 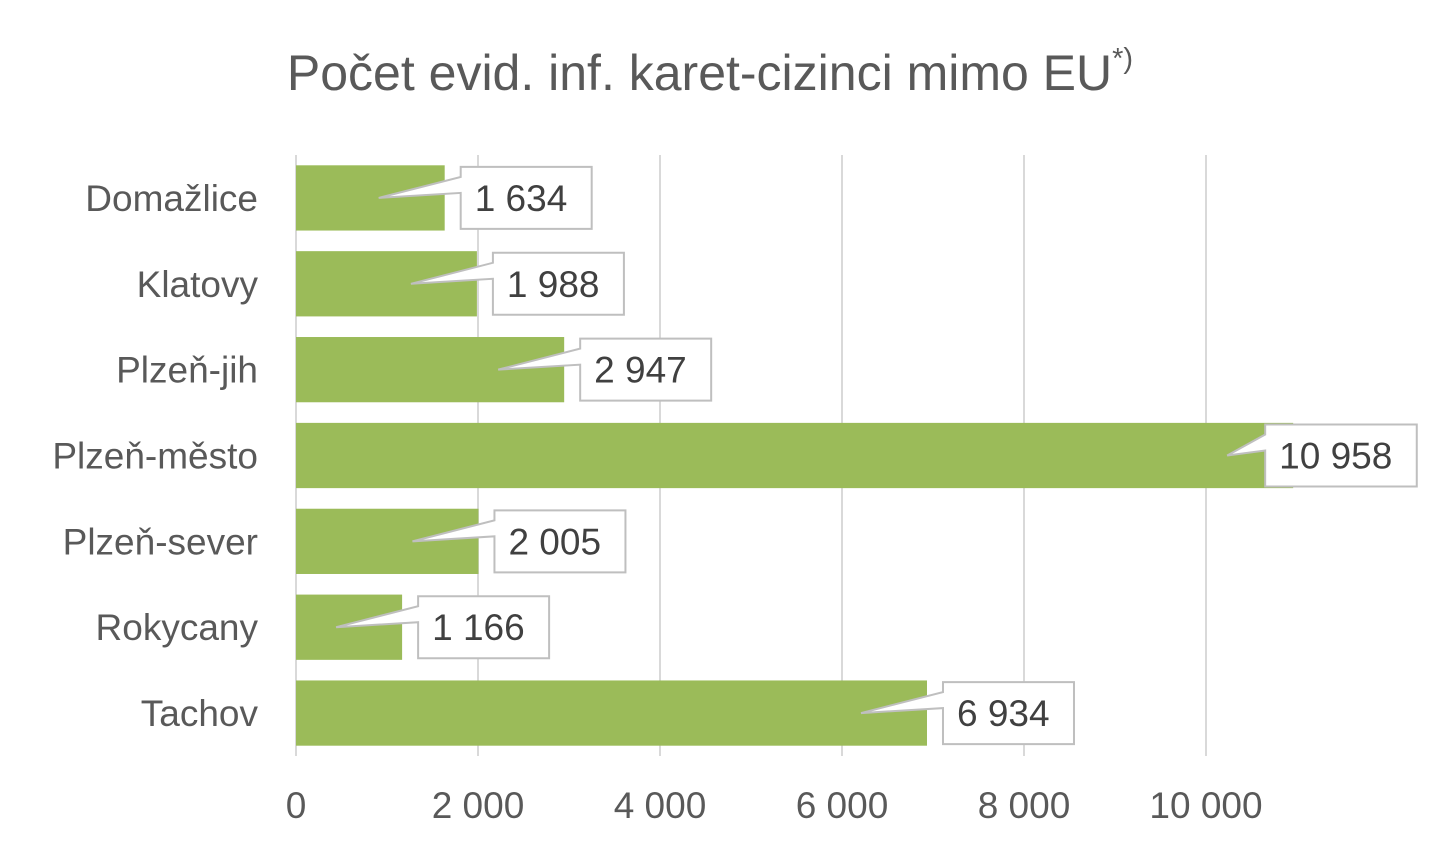 I want to click on chart-title: Počet evid. inf. karet-cizinci mimo EU*), so click(x=710, y=72).